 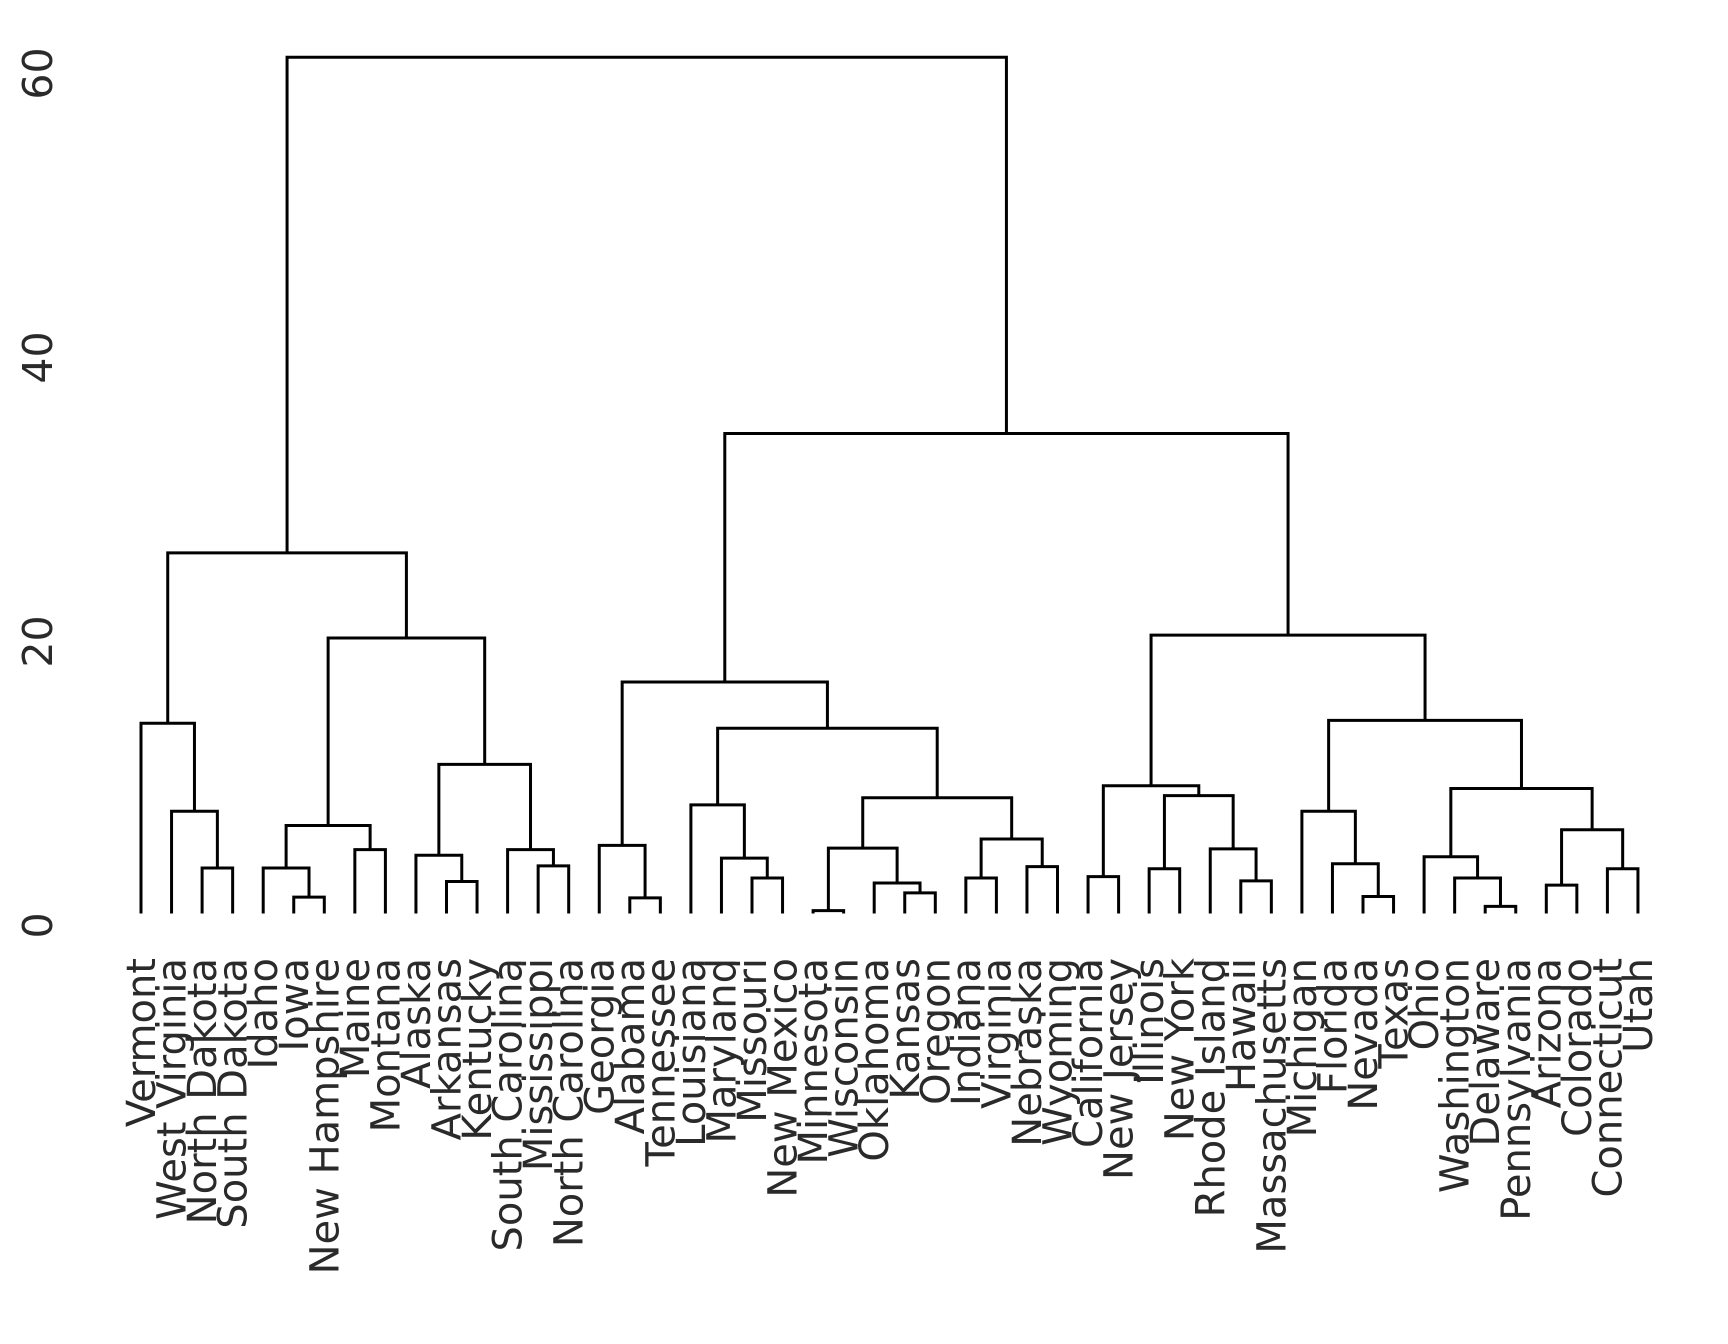 What do you see at coordinates (1120, 1069) in the screenshot?
I see `leaf-label: New Jersey` at bounding box center [1120, 1069].